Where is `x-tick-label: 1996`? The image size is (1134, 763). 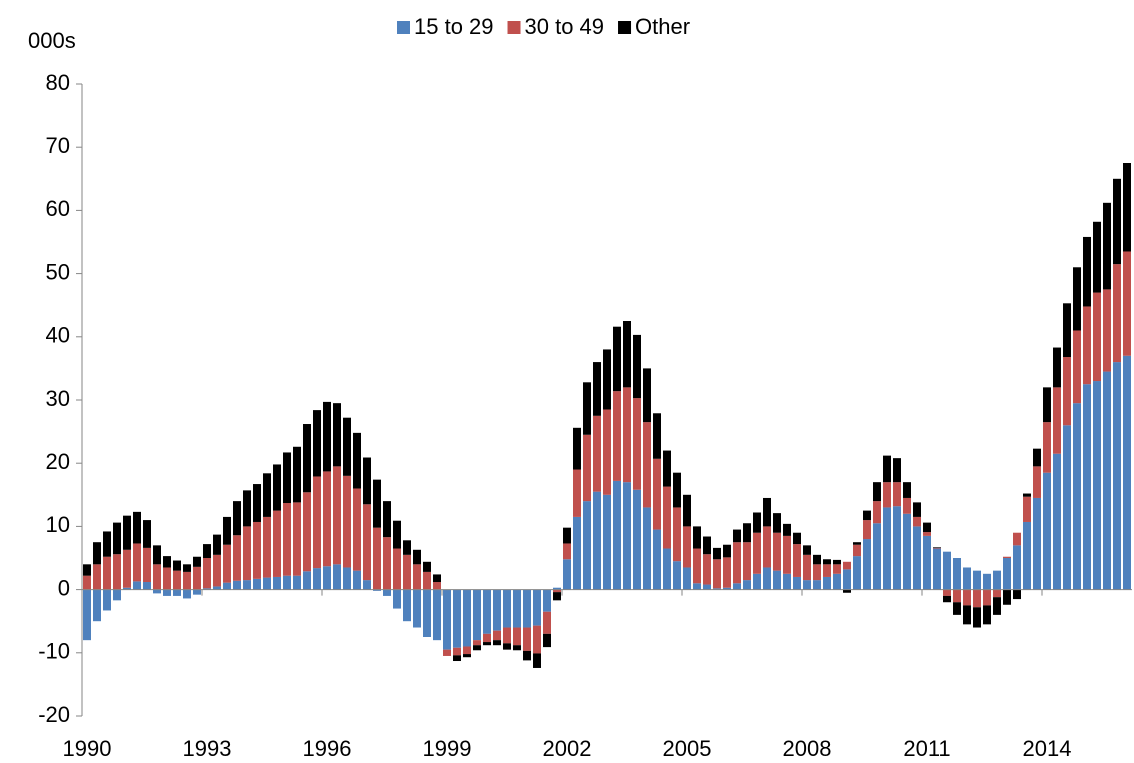 x-tick-label: 1996 is located at coordinates (327, 748).